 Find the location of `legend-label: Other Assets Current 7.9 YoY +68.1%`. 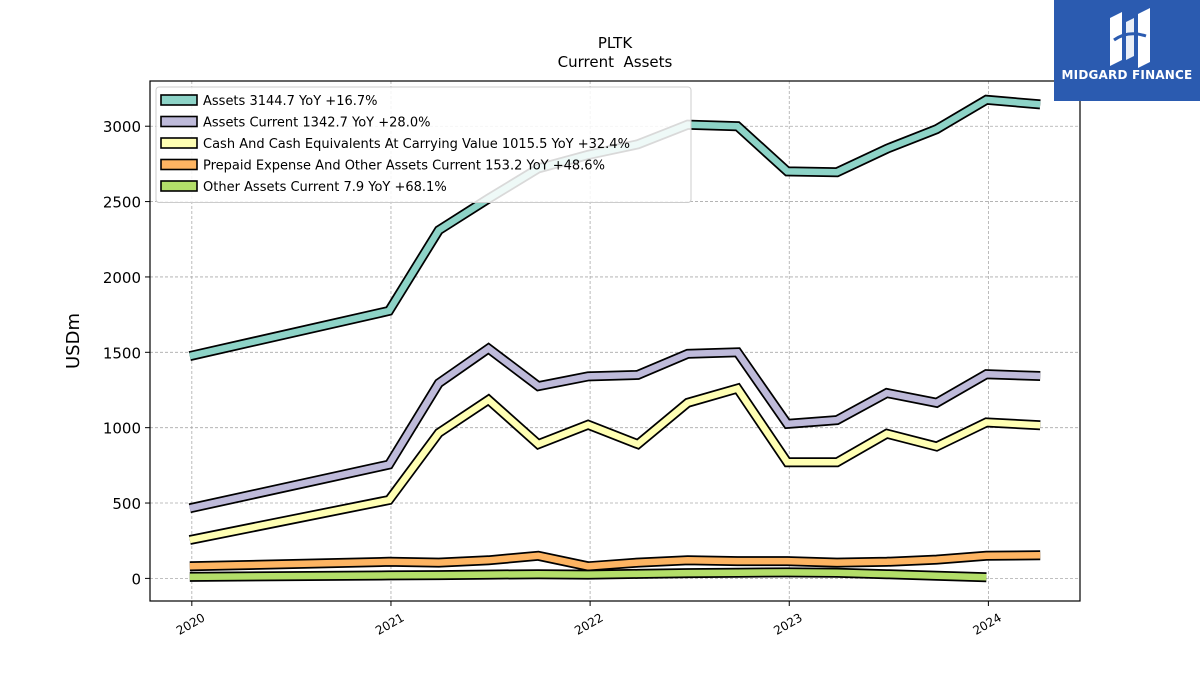

legend-label: Other Assets Current 7.9 YoY +68.1% is located at coordinates (325, 187).